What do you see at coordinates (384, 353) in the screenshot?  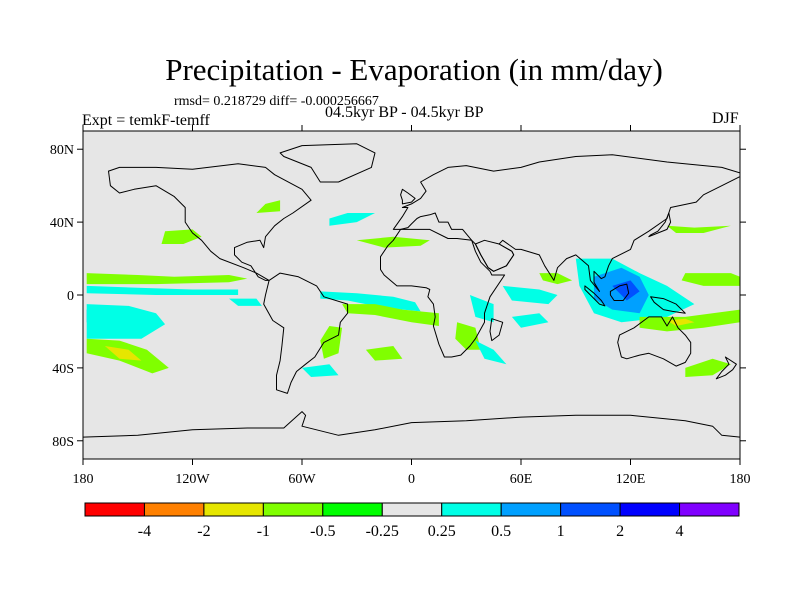 I see `region-sw-atlantic-green` at bounding box center [384, 353].